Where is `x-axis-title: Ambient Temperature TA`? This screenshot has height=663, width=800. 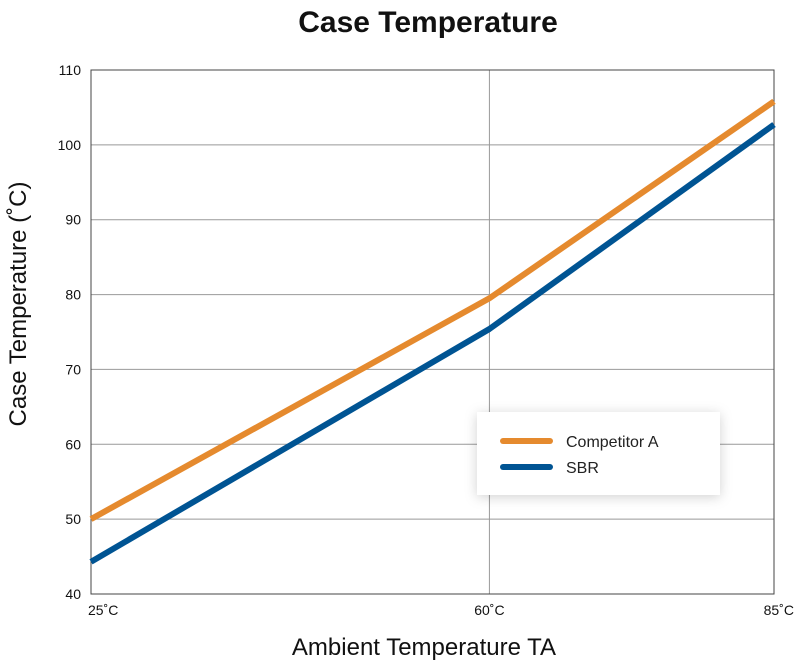
x-axis-title: Ambient Temperature TA is located at coordinates (424, 647).